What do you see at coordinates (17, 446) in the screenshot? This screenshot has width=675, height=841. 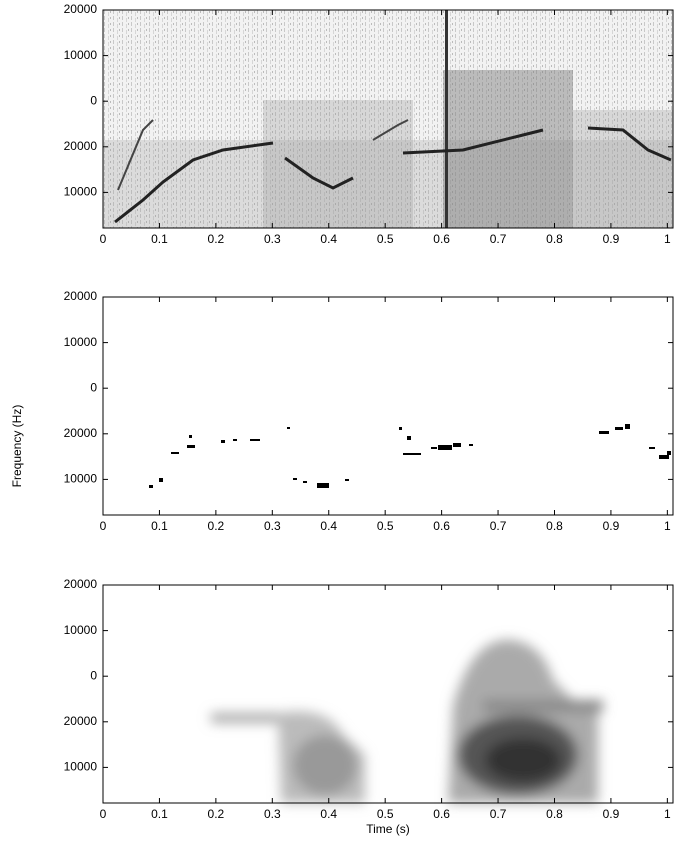 I see `y-axis-label: Frequency (Hz)` at bounding box center [17, 446].